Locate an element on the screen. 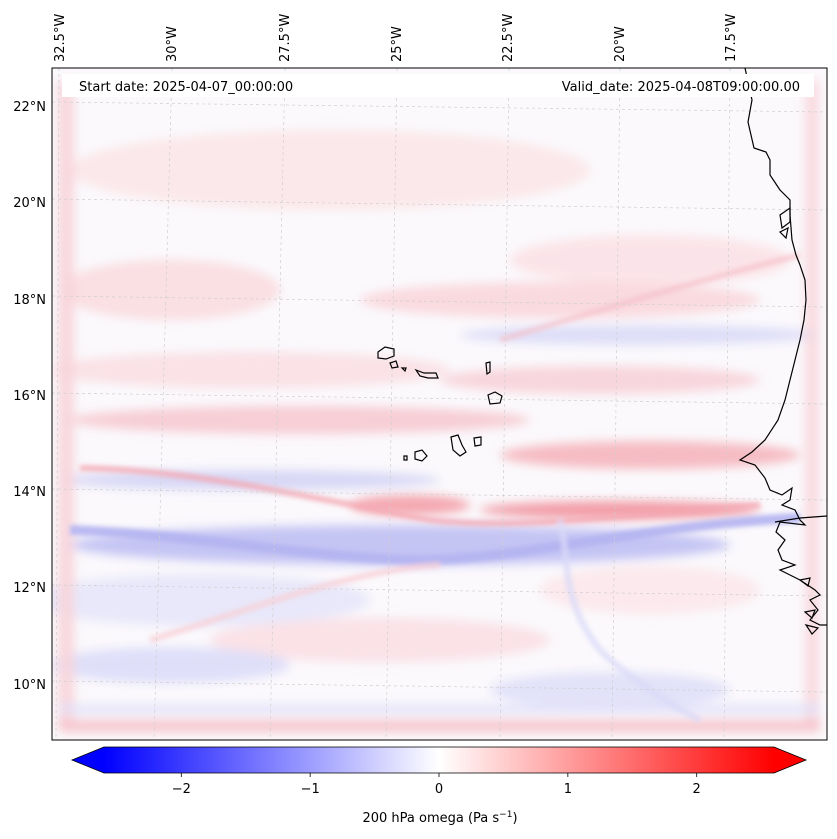  lat-label: 20°N is located at coordinates (29, 203).